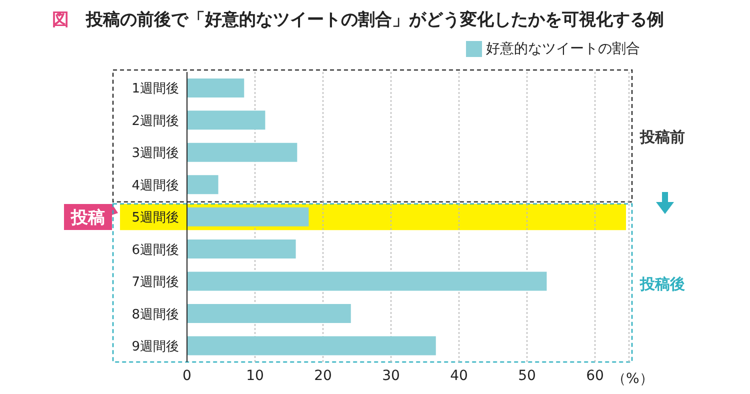 This screenshot has width=750, height=394. I want to click on x-tick-label: 20, so click(323, 376).